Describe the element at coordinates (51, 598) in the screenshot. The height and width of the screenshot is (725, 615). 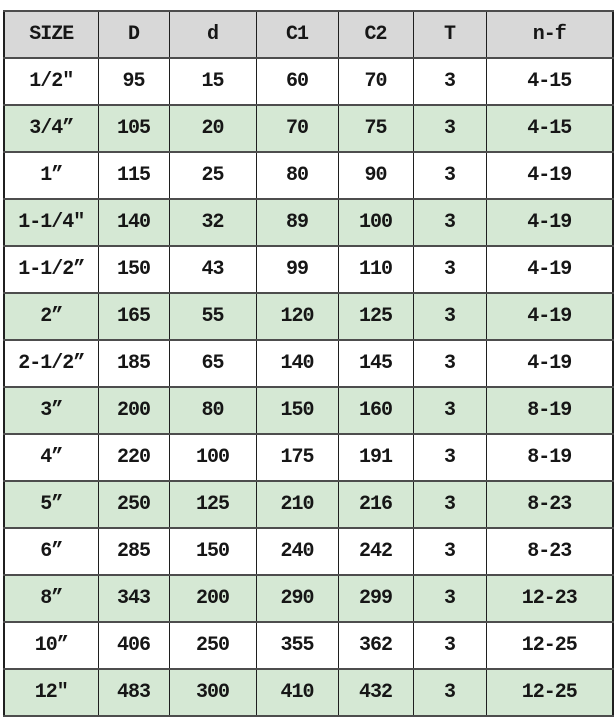
I see `cell-size: 8”` at that location.